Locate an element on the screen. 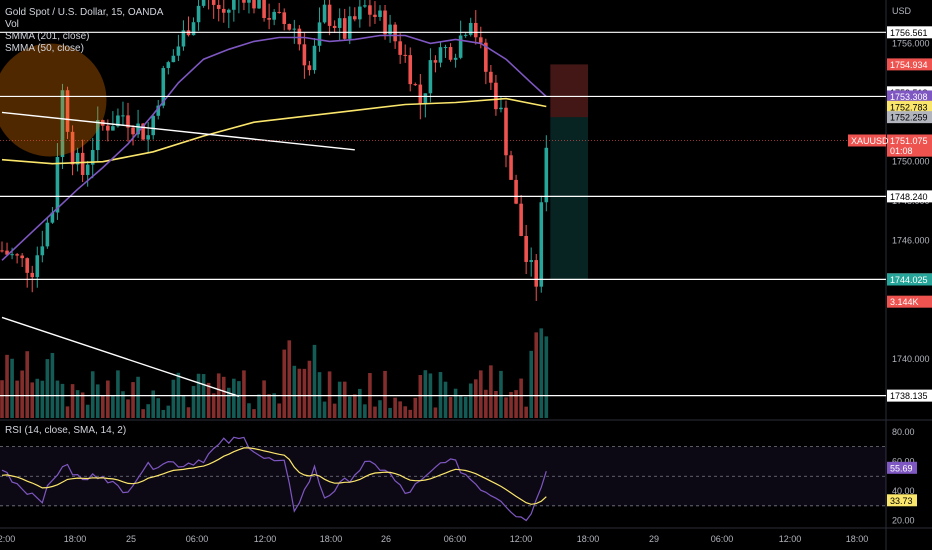 This screenshot has width=932, height=550. circle-annotation is located at coordinates (53, 100).